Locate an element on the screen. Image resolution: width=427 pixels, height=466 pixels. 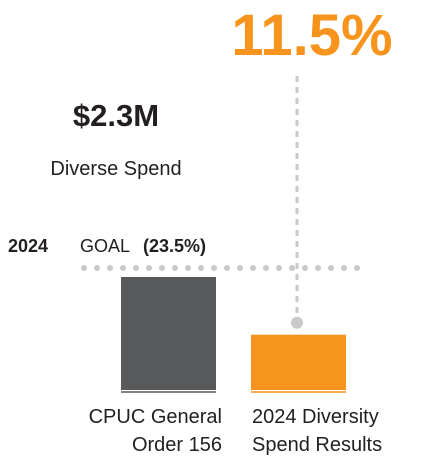
goal-text: GOAL is located at coordinates (105, 246).